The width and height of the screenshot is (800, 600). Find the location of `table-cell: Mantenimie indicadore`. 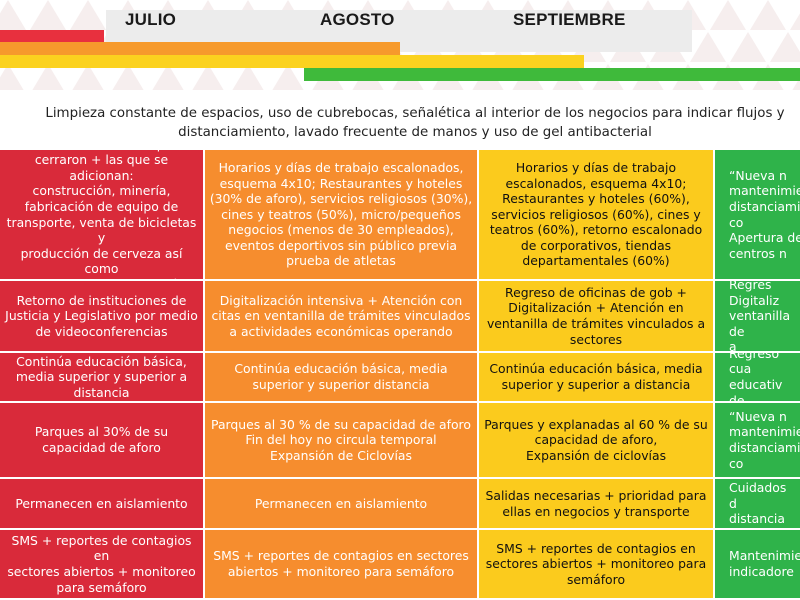

table-cell: Mantenimie indicadore is located at coordinates (757, 564).